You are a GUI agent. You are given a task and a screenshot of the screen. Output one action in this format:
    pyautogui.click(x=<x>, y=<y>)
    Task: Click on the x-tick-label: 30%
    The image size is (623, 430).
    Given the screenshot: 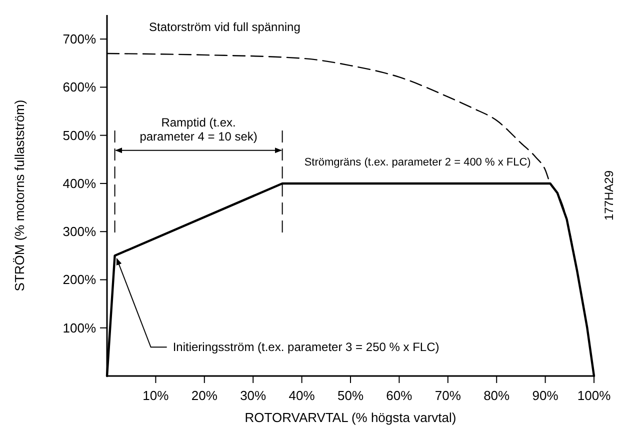 What is the action you would take?
    pyautogui.click(x=253, y=395)
    